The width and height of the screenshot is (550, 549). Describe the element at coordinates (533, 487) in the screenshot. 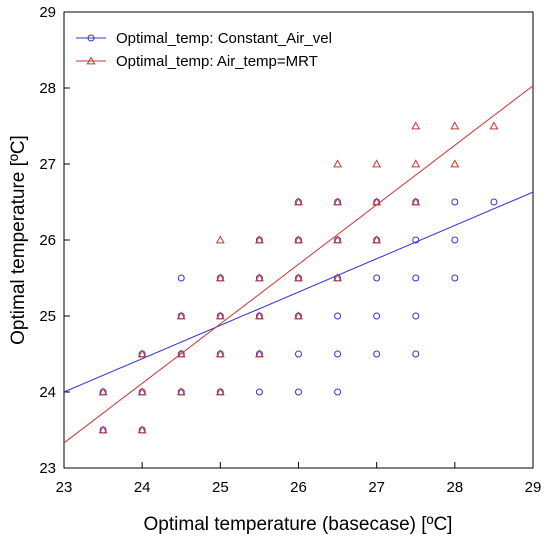

I see `x-tick-label: 29` at that location.